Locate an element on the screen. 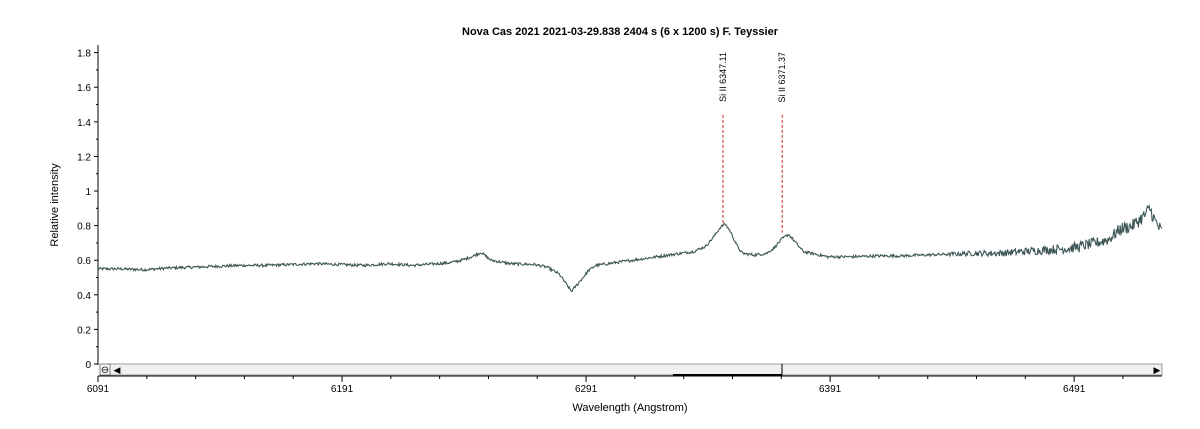 The image size is (1200, 429). zoom-button is located at coordinates (105, 369).